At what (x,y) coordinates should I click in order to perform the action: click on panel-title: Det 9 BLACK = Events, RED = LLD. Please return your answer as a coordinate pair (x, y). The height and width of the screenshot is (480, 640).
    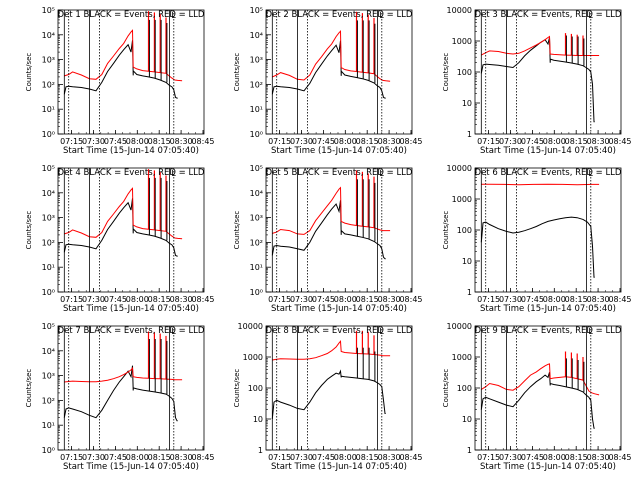
    Looking at the image, I should click on (548, 331).